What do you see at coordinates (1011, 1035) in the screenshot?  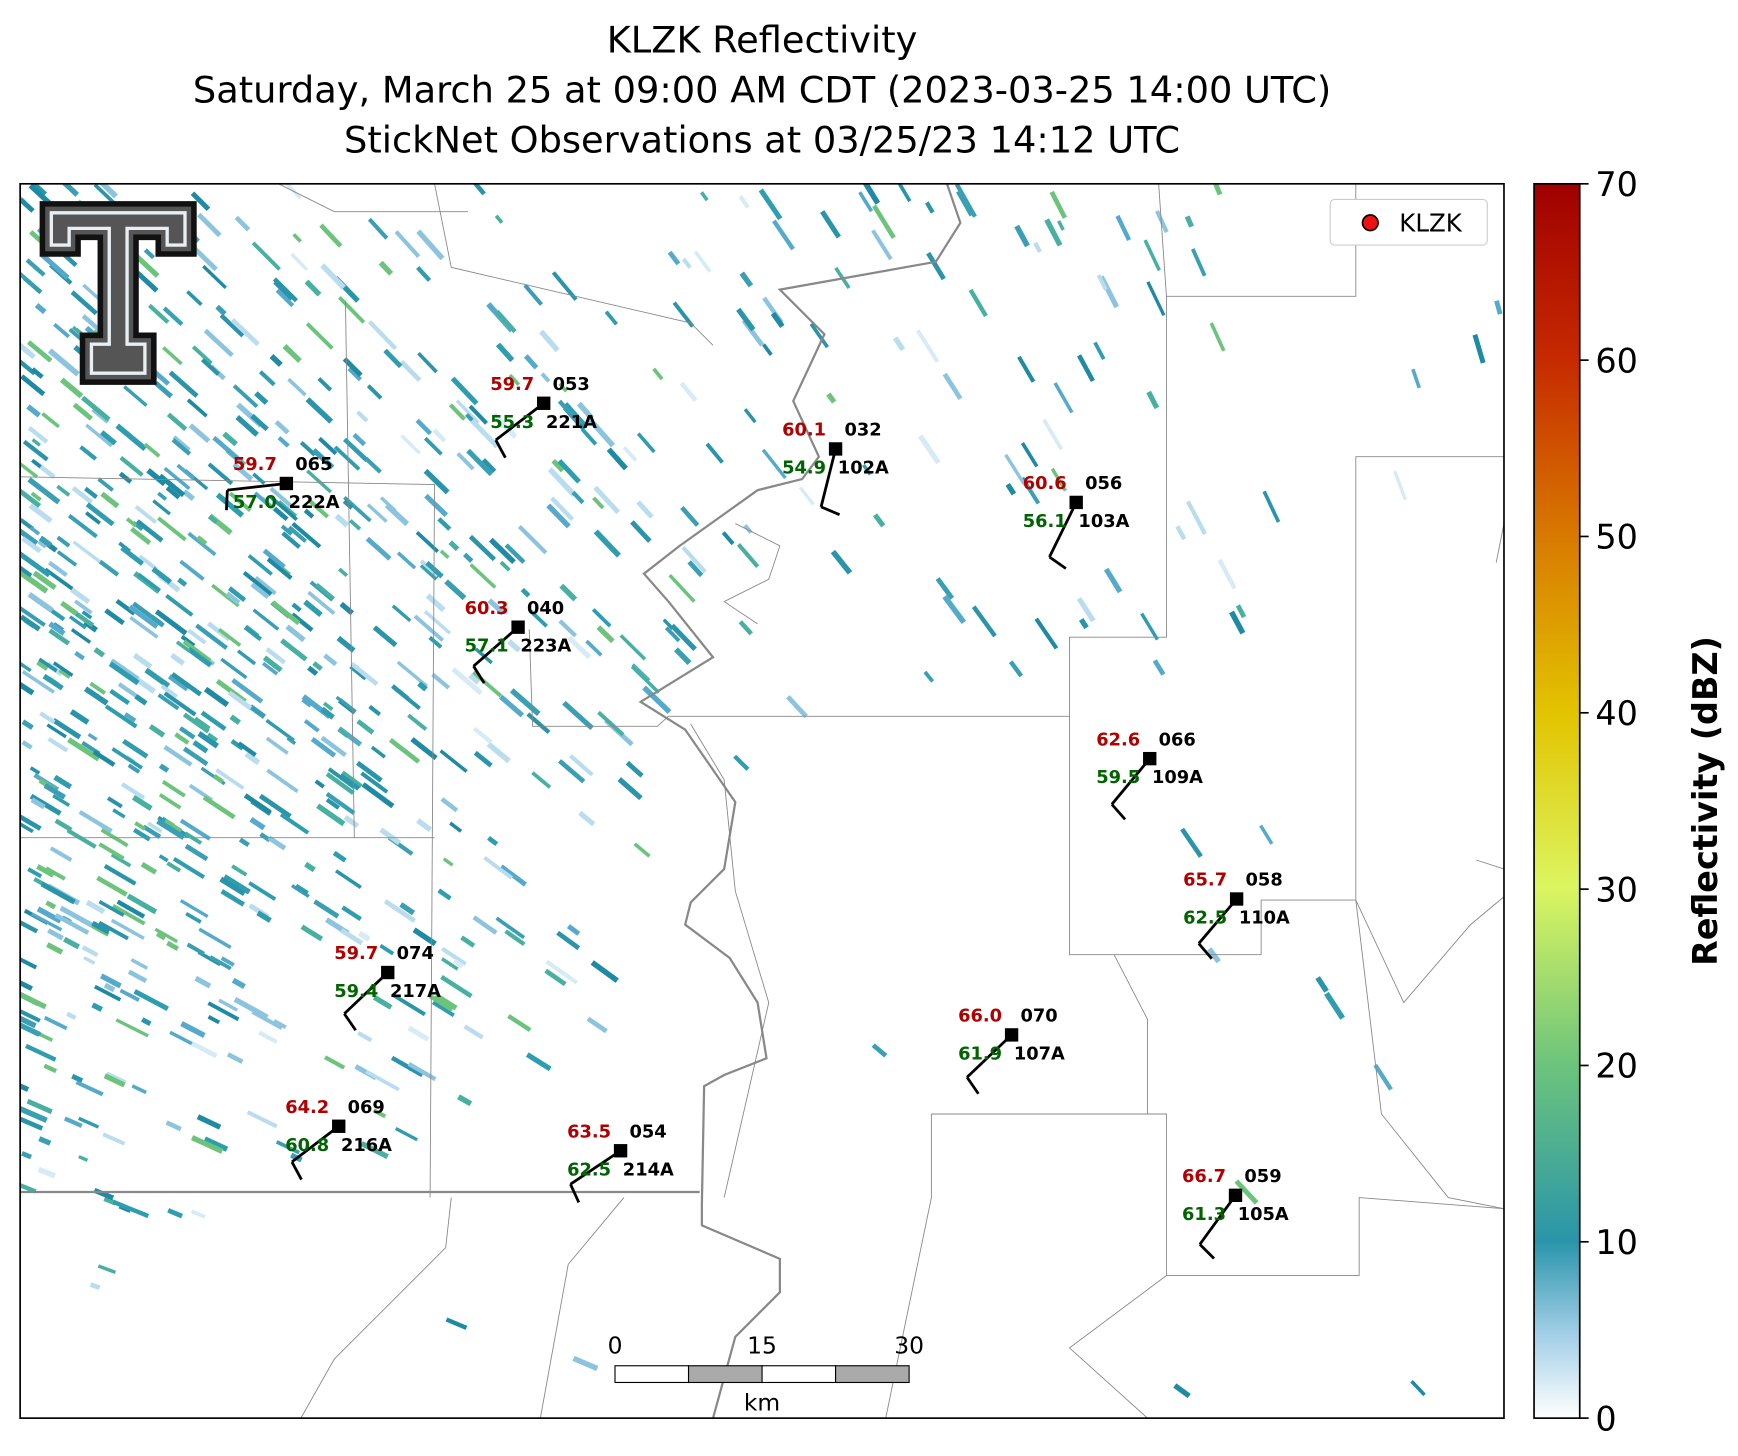 I see `station-marker` at bounding box center [1011, 1035].